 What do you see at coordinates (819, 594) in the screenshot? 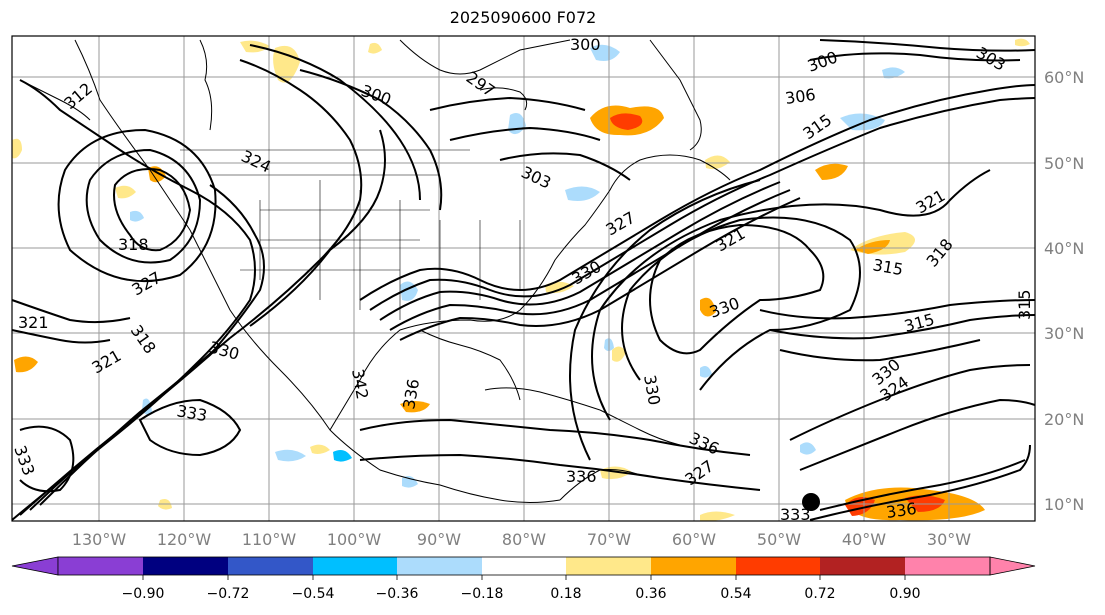
I see `colorbar-tick-label: 0.72` at bounding box center [819, 594].